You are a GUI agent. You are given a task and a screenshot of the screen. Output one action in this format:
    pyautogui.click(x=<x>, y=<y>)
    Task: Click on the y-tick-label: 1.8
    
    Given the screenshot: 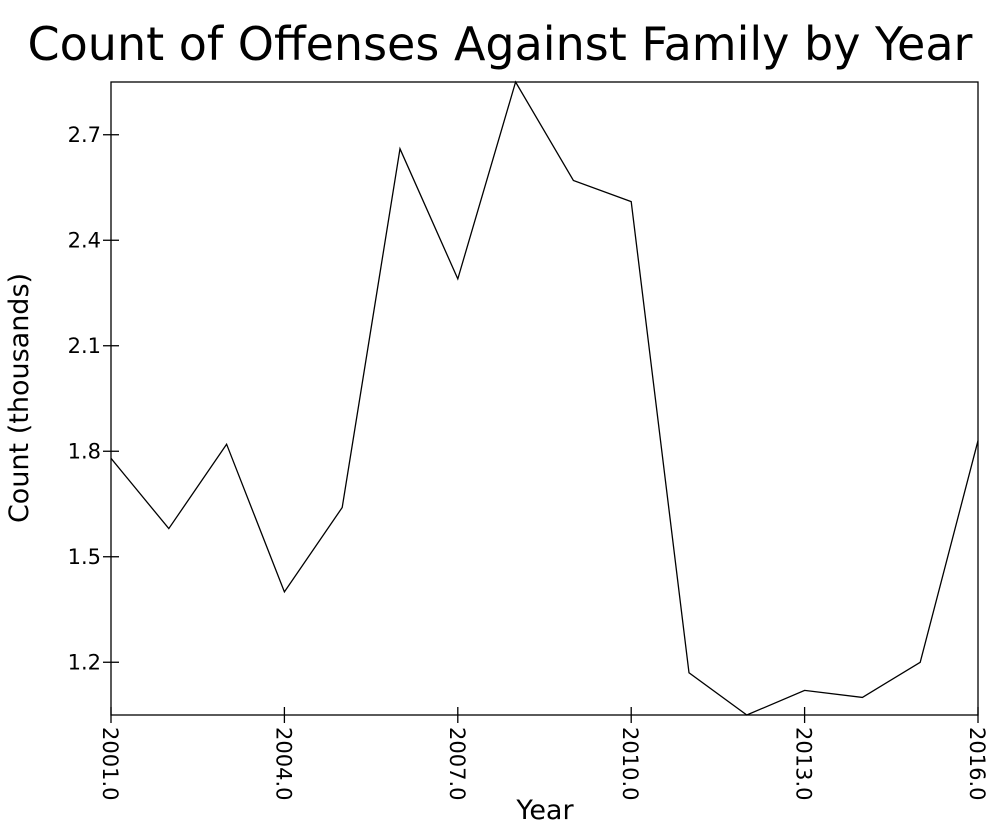 What is the action you would take?
    pyautogui.click(x=84, y=451)
    